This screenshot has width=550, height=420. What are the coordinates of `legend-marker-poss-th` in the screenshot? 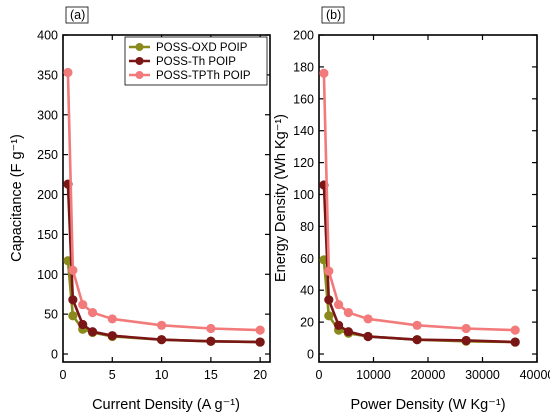 It's located at (139, 61).